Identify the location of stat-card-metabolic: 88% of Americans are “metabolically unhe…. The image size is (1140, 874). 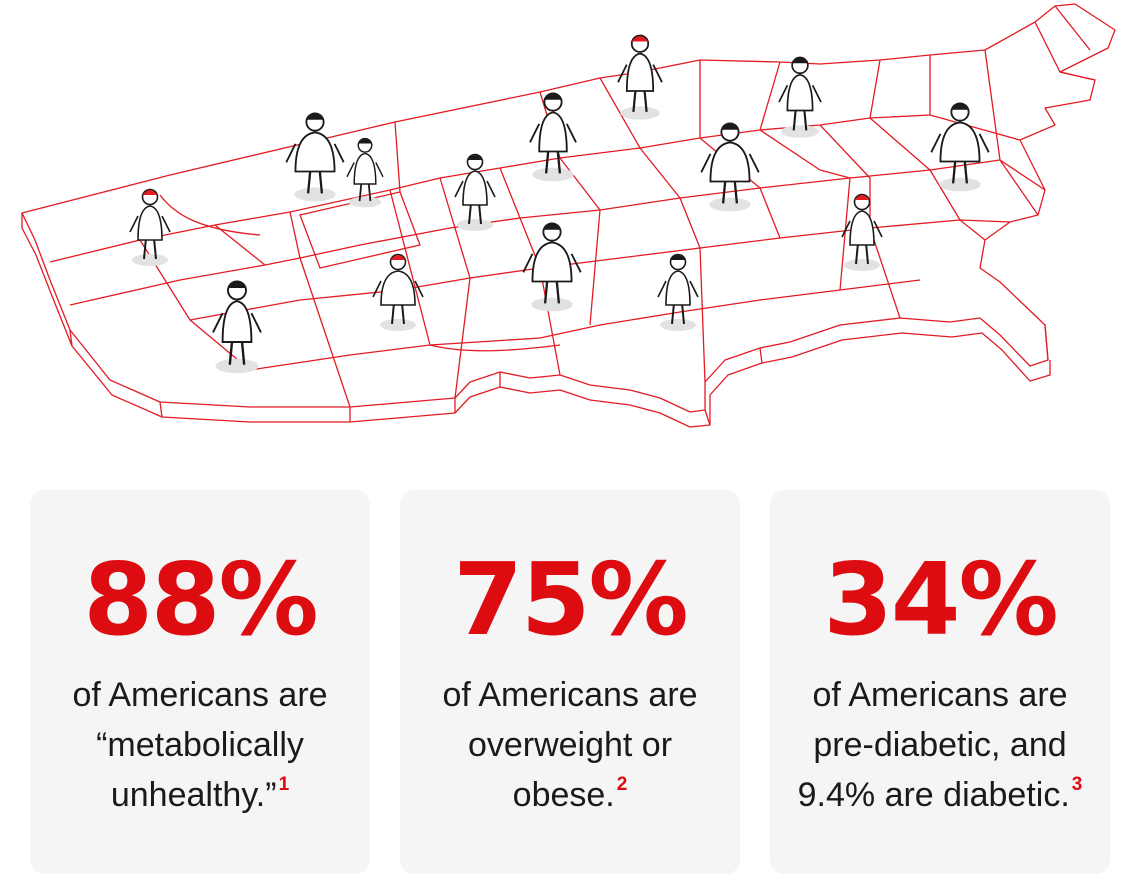
(200, 682).